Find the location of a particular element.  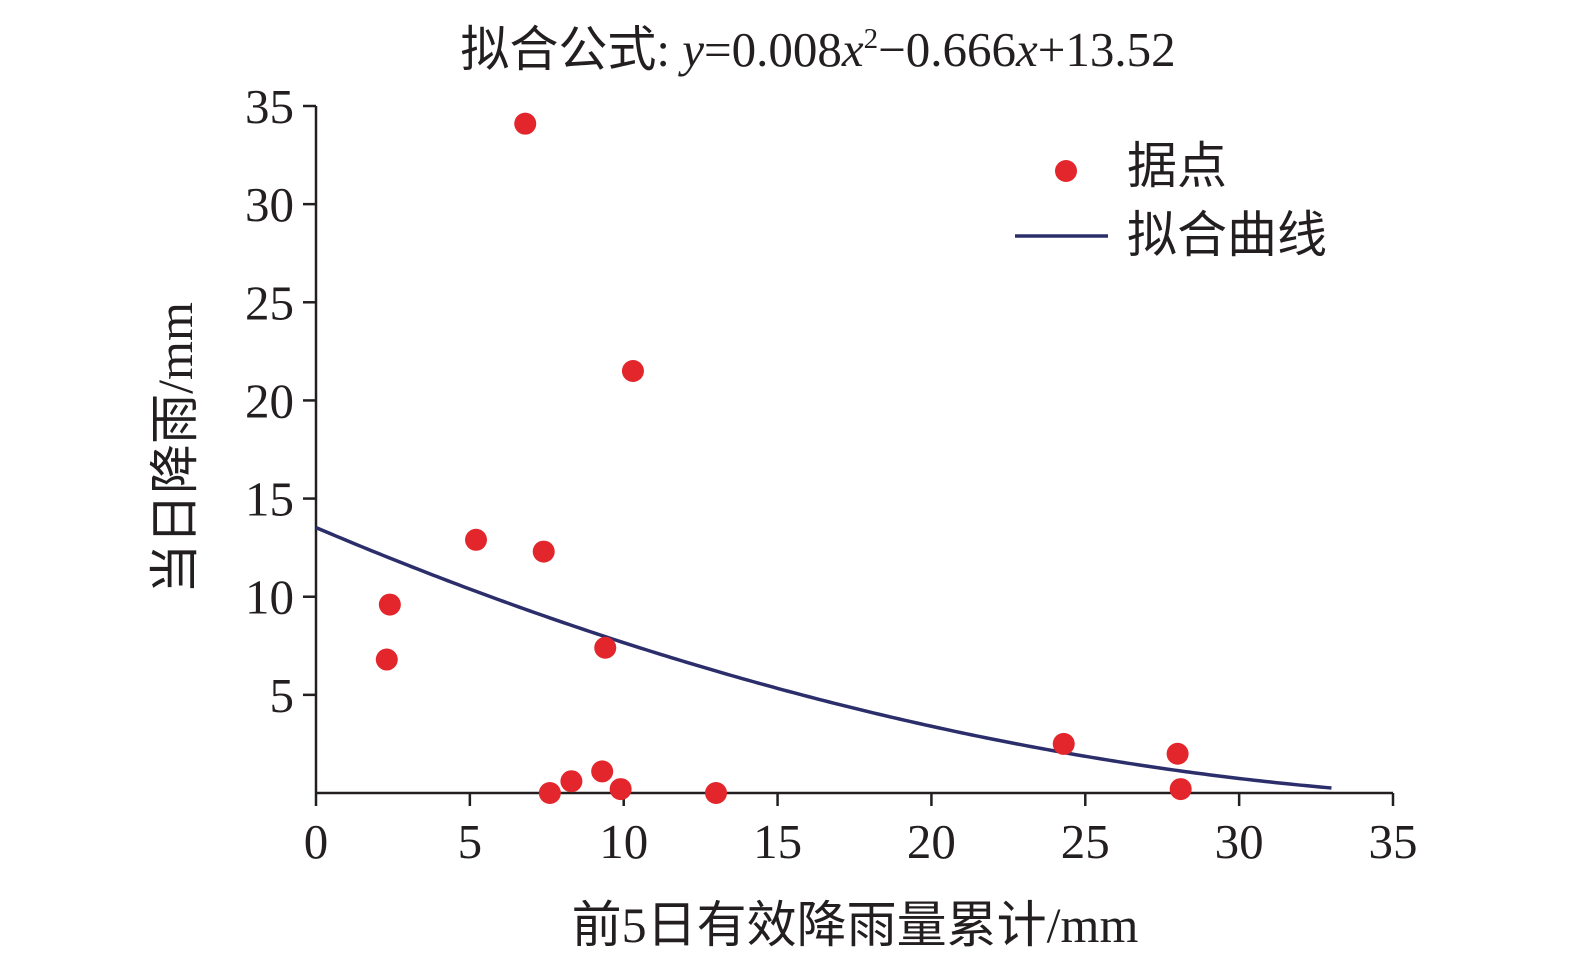

x-tick-label: 35 is located at coordinates (1393, 841).